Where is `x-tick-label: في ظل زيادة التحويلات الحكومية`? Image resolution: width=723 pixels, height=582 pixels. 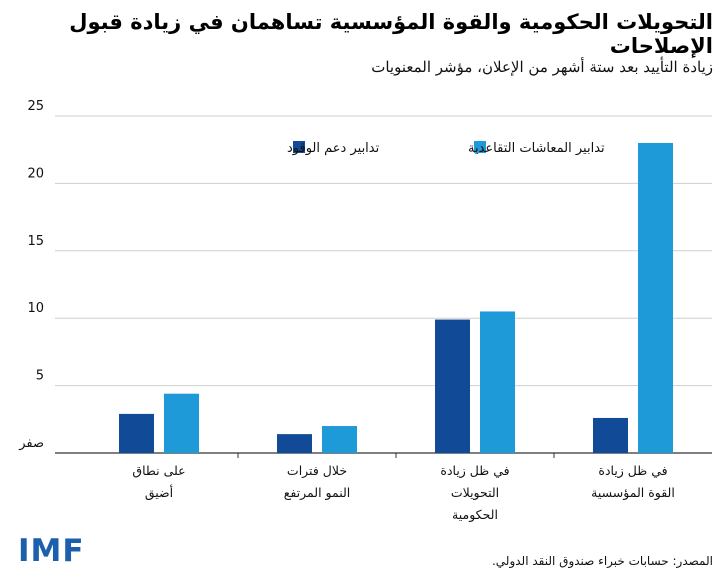
x-tick-label: في ظل زيادة التحويلات الحكومية is located at coordinates (474, 493).